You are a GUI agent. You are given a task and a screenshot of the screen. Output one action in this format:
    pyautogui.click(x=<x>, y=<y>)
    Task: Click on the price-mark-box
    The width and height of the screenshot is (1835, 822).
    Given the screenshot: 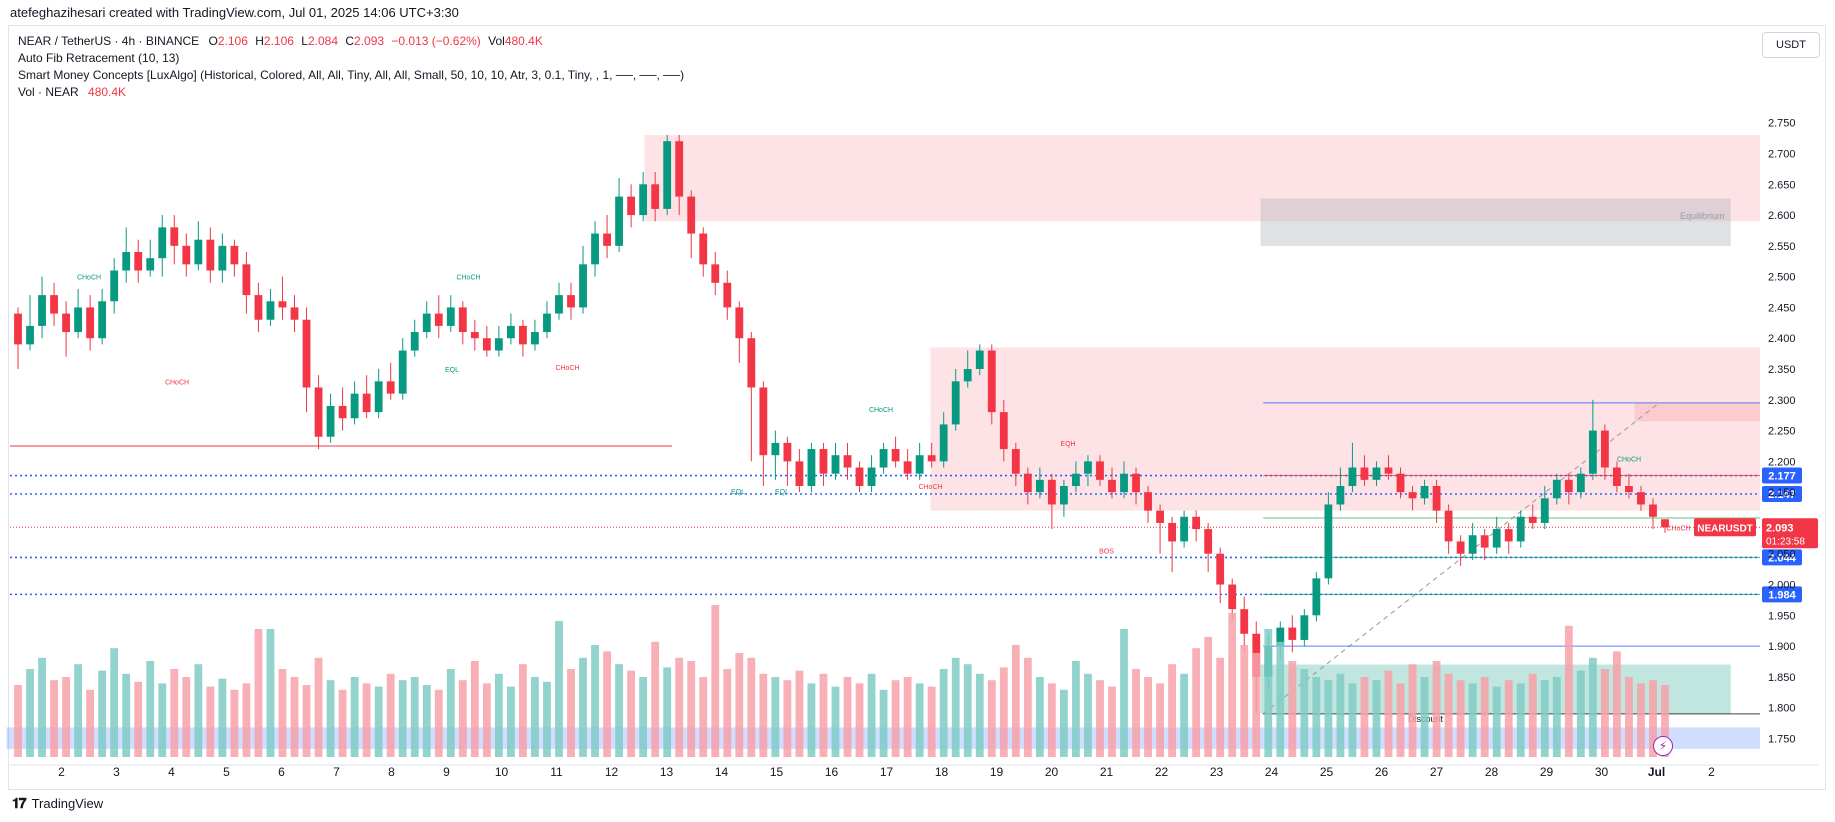 What is the action you would take?
    pyautogui.click(x=1782, y=475)
    